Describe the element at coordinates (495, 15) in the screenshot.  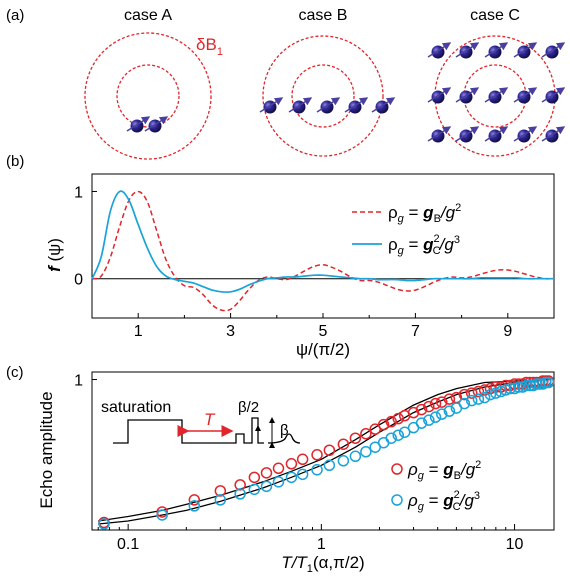
I see `case-c-title: case C` at that location.